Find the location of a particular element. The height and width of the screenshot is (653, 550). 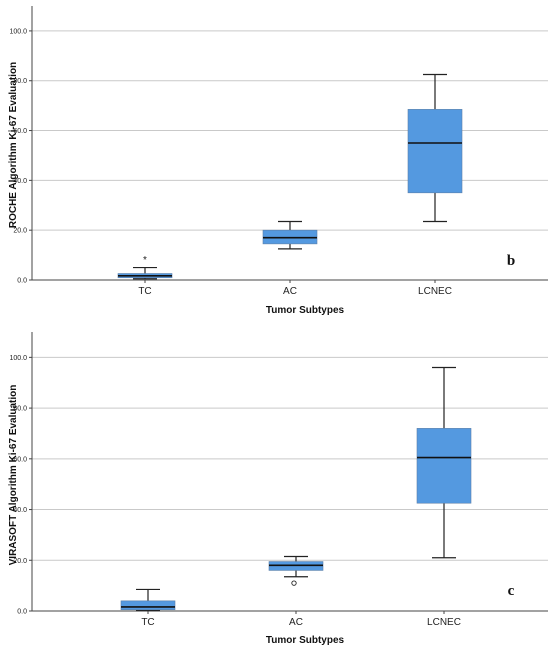

box-tc is located at coordinates (148, 600).